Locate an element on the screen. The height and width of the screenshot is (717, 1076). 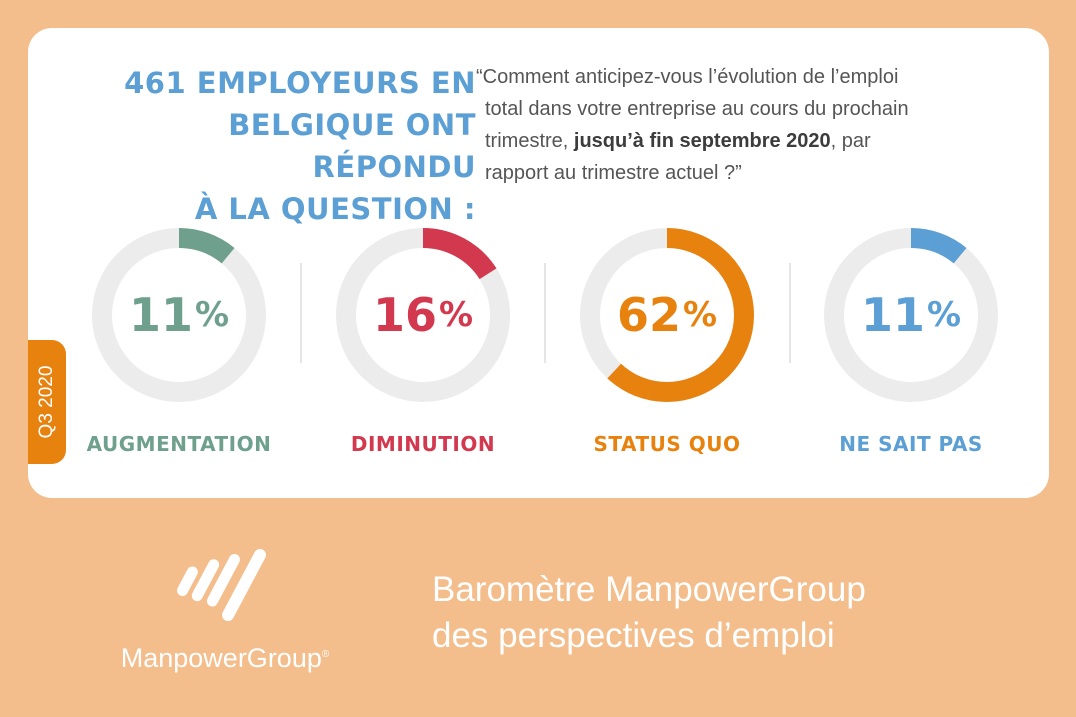
period-tab: Q3 2020 is located at coordinates (47, 402).